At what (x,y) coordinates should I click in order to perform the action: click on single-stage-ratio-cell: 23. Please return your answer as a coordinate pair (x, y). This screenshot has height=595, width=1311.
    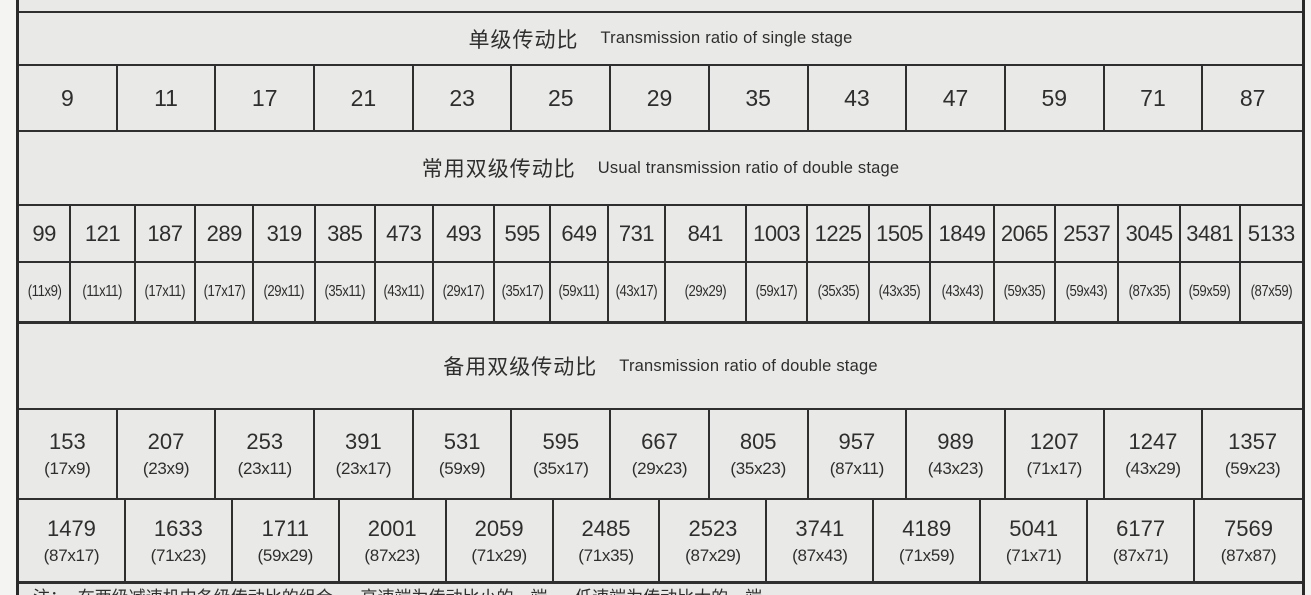
    Looking at the image, I should click on (463, 98).